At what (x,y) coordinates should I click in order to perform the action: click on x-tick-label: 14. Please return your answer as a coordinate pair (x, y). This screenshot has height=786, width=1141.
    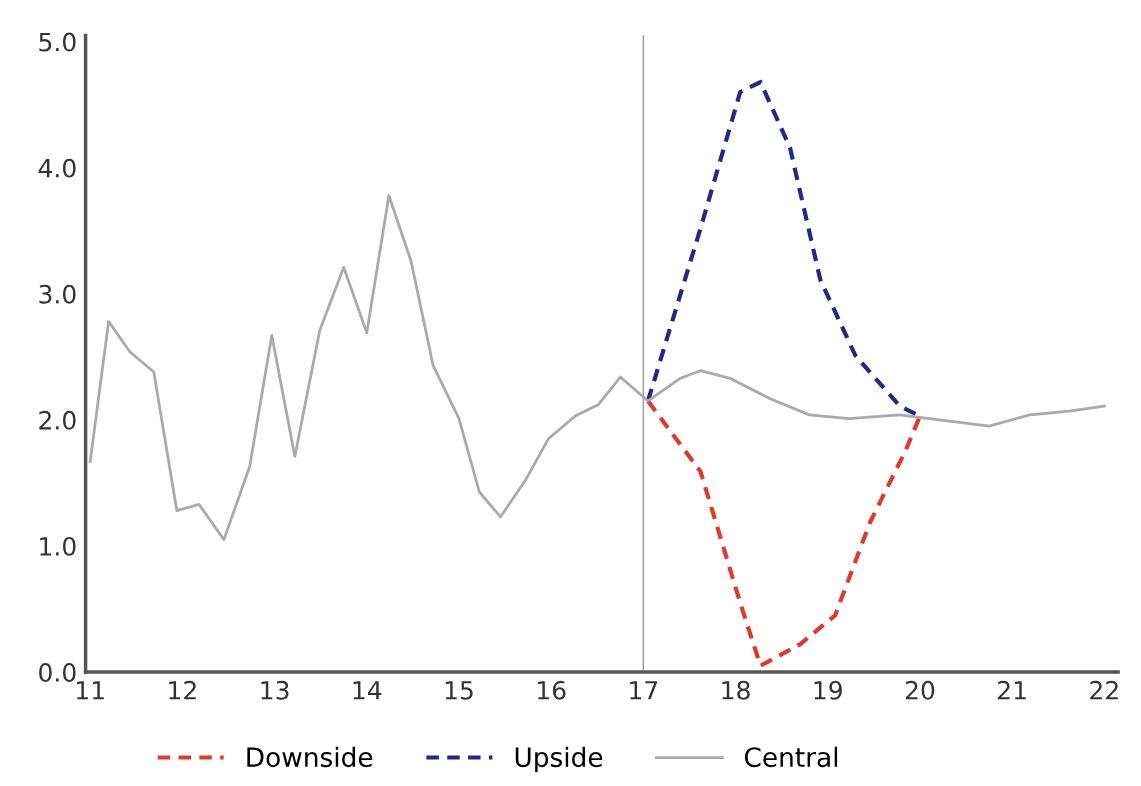
    Looking at the image, I should click on (367, 690).